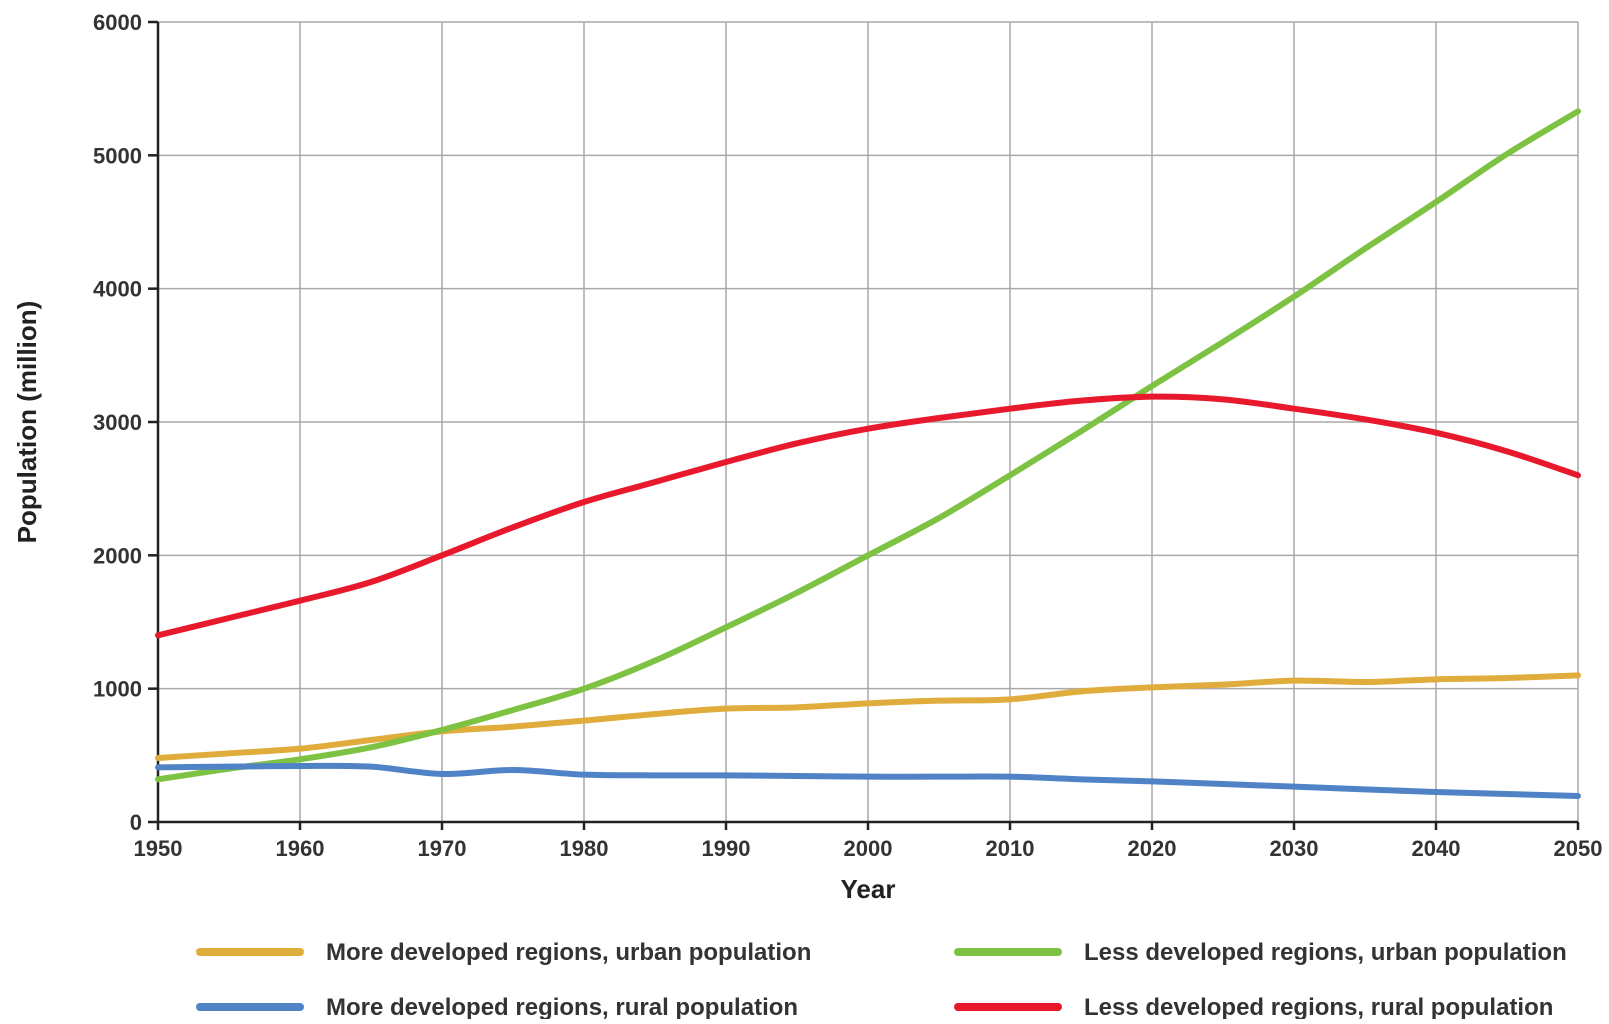 This screenshot has width=1609, height=1024. I want to click on x-tick-label: 1960, so click(300, 848).